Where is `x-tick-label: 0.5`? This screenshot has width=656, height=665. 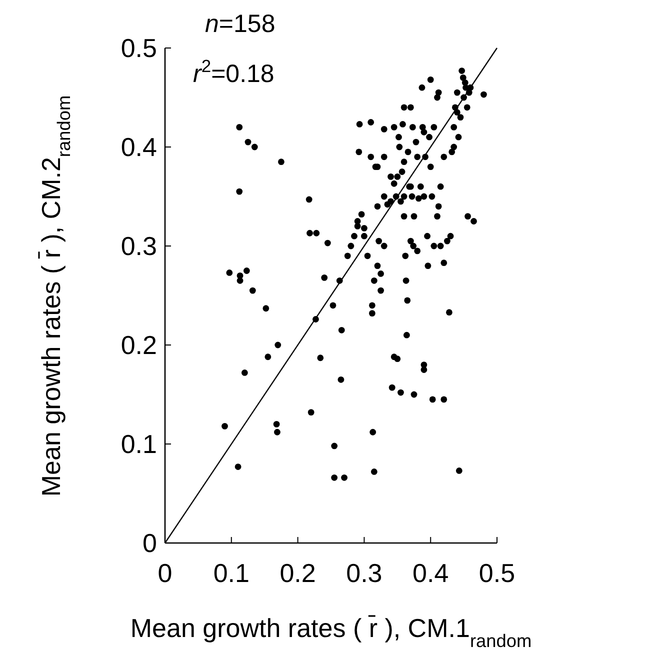 x-tick-label: 0.5 is located at coordinates (497, 573).